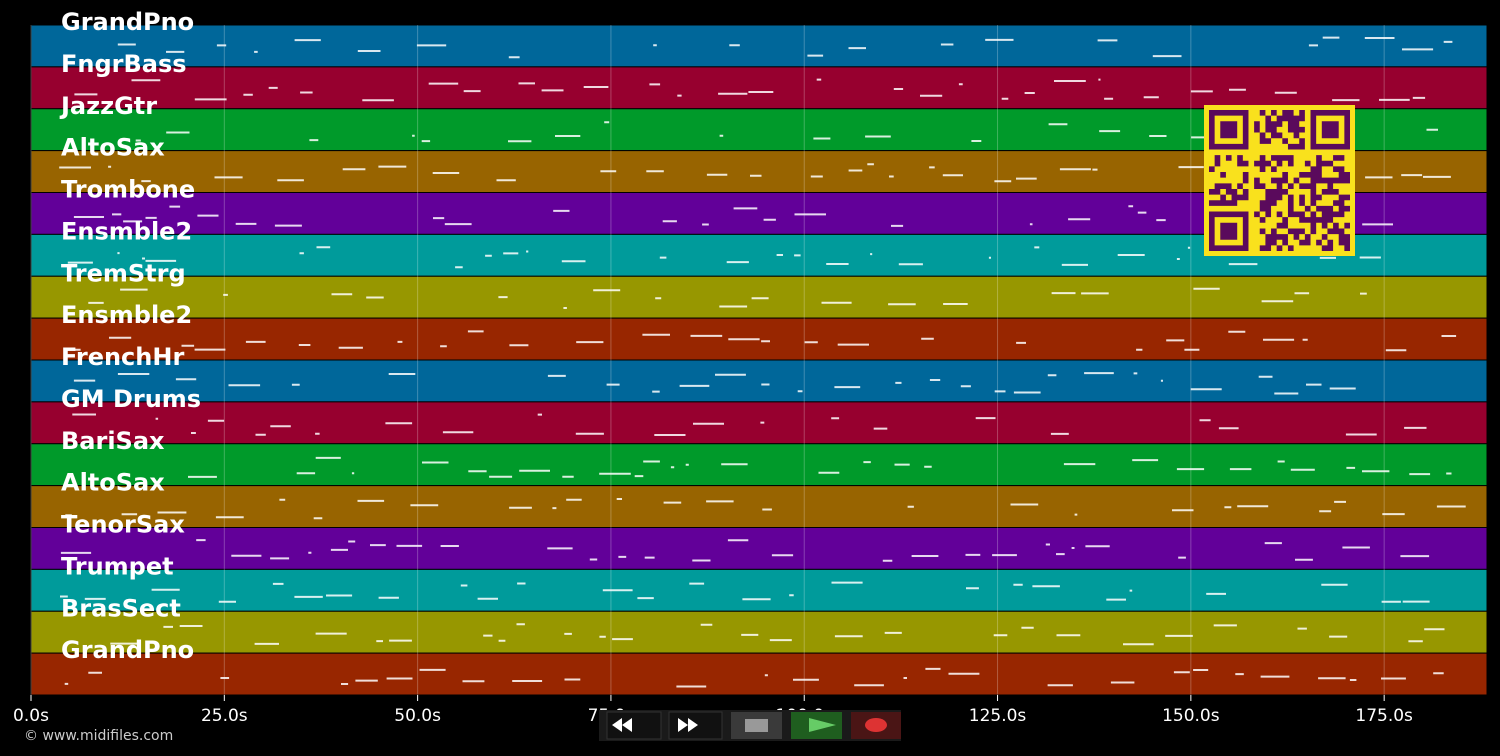 The width and height of the screenshot is (1500, 756). What do you see at coordinates (122, 357) in the screenshot?
I see `track-name: FrenchHr` at bounding box center [122, 357].